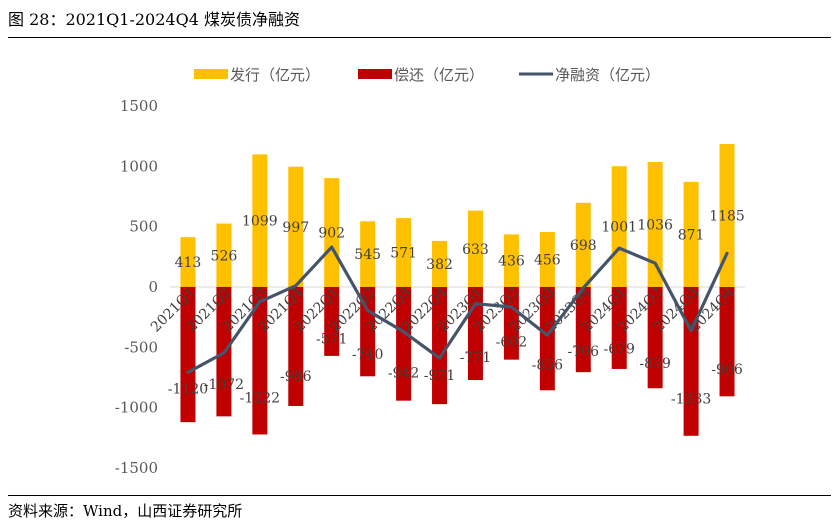 The image size is (839, 526). I want to click on bar-issuance-2022Q4, so click(440, 263).